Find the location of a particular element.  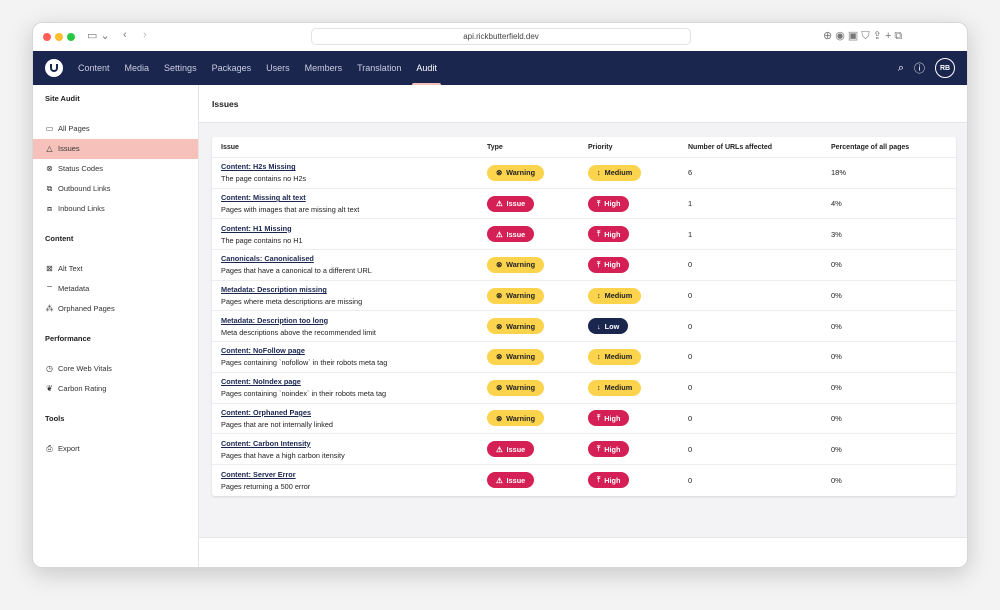

alert-icon: ⚠ is located at coordinates (499, 204).